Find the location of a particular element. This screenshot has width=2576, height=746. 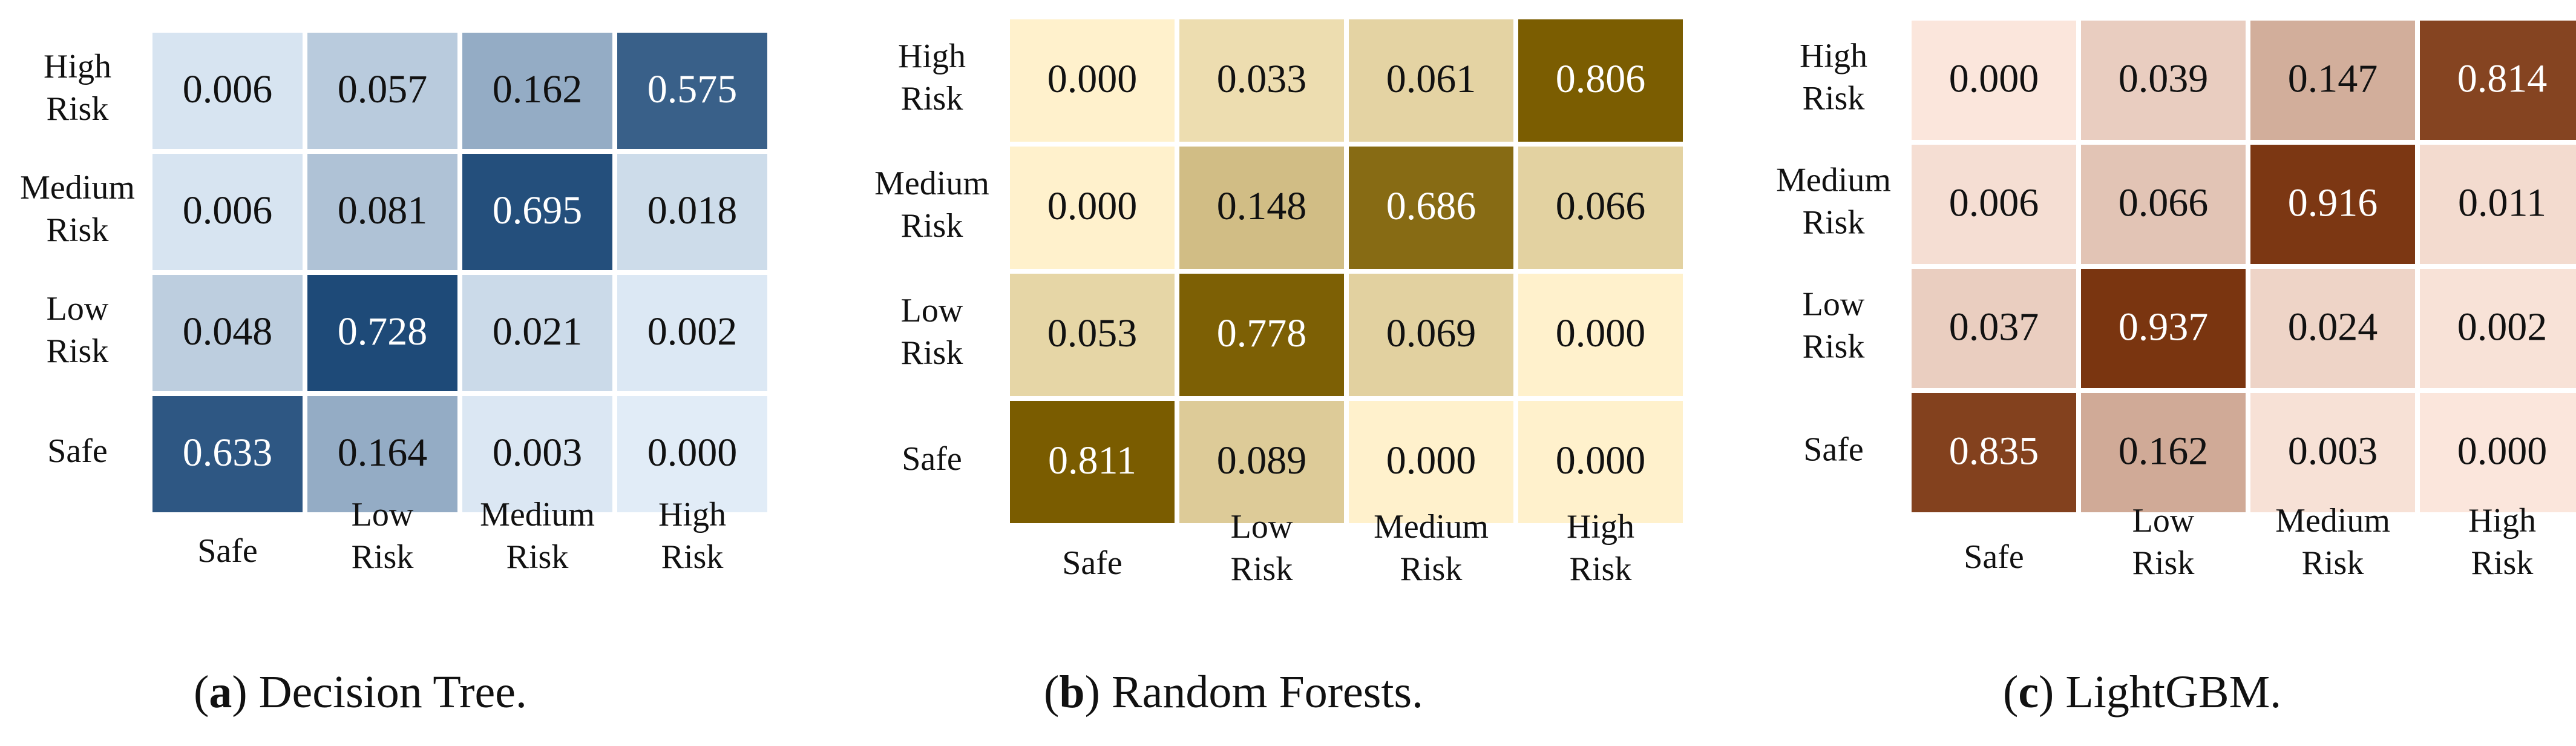

column-label: Safe is located at coordinates (1092, 563).